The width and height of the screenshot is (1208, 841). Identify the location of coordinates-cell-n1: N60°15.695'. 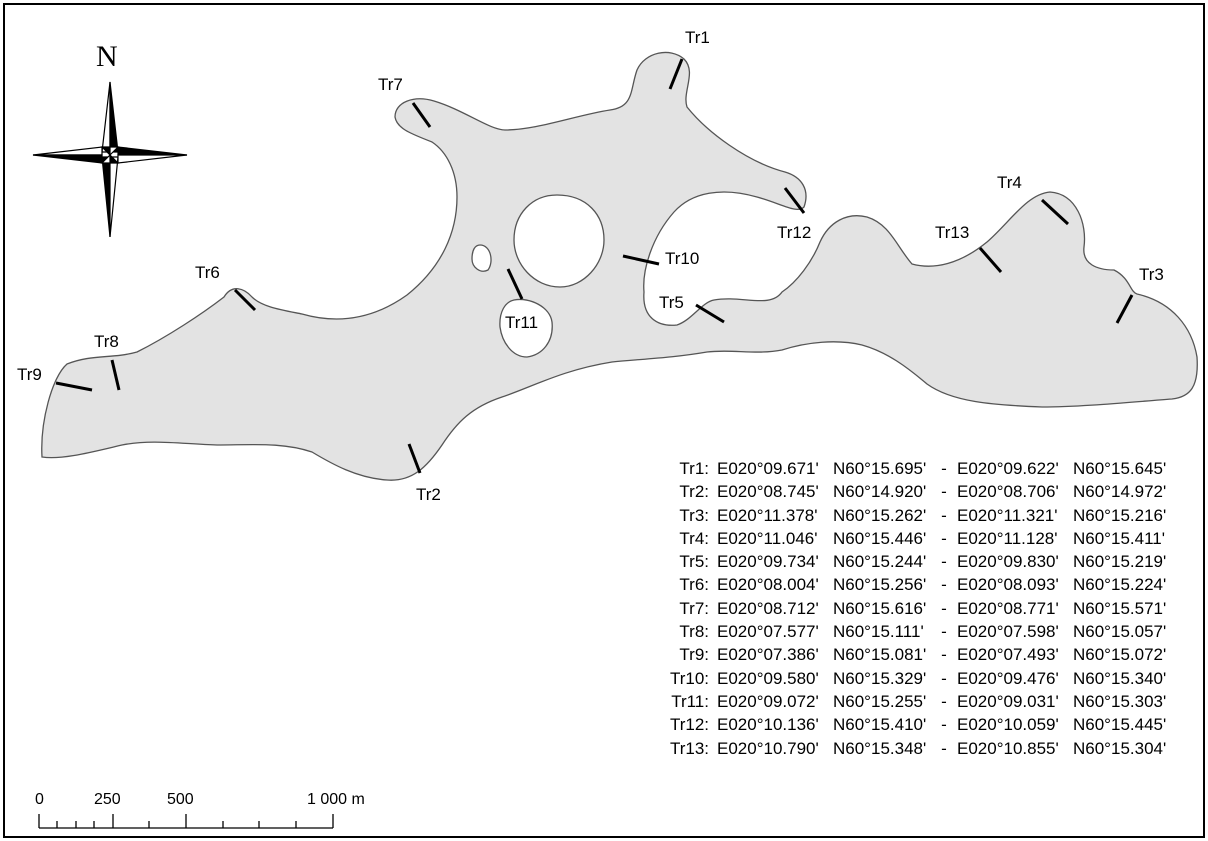
(880, 468).